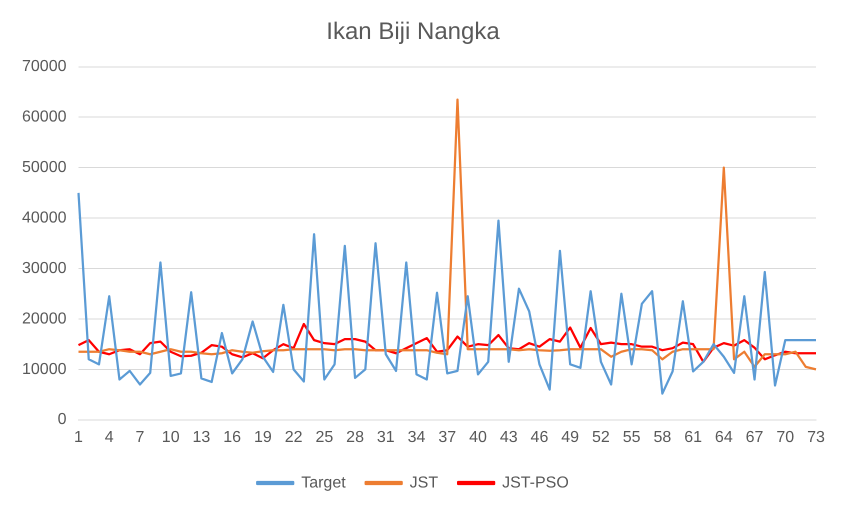  I want to click on x-tick-label: 52, so click(601, 437).